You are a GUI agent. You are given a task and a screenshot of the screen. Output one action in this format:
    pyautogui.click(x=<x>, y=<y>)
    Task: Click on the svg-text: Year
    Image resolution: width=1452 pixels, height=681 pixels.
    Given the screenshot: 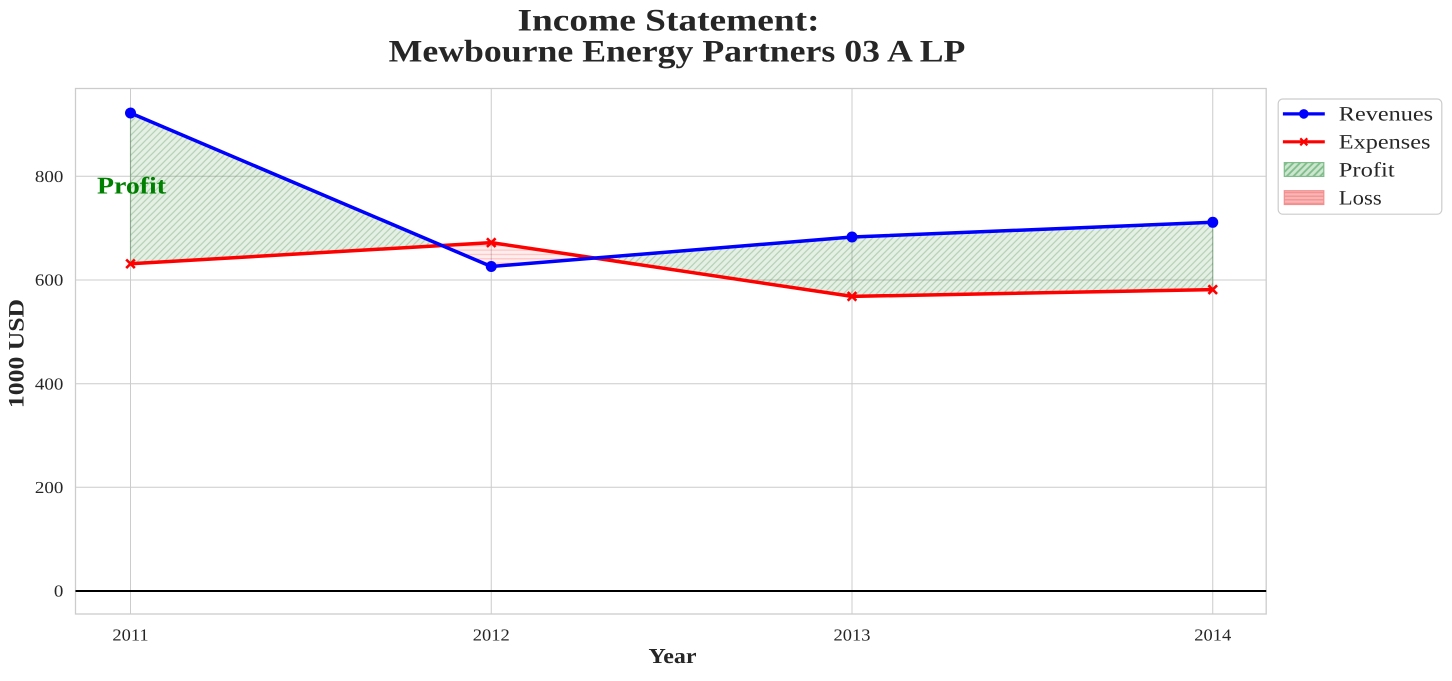 What is the action you would take?
    pyautogui.click(x=673, y=656)
    